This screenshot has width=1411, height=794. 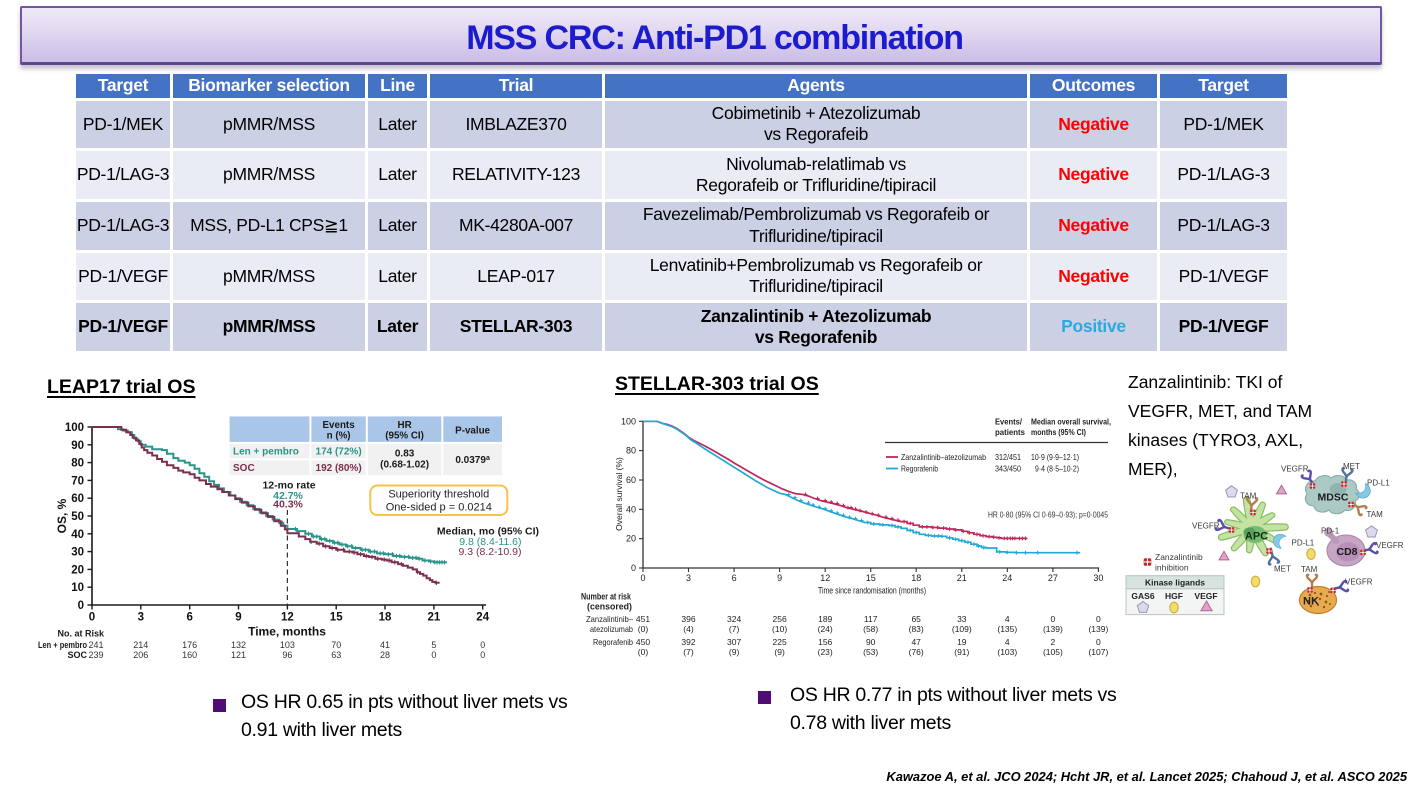 I want to click on svg-text: (9), so click(x=779, y=652).